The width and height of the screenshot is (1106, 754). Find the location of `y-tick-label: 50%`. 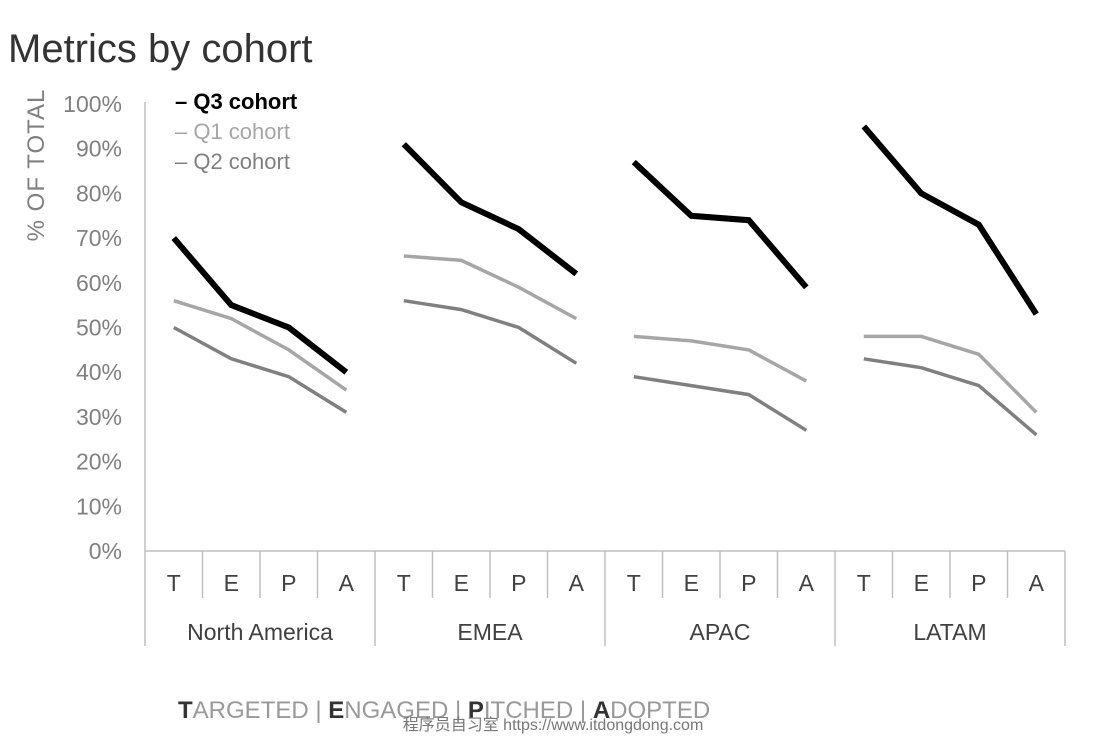

y-tick-label: 50% is located at coordinates (99, 328).